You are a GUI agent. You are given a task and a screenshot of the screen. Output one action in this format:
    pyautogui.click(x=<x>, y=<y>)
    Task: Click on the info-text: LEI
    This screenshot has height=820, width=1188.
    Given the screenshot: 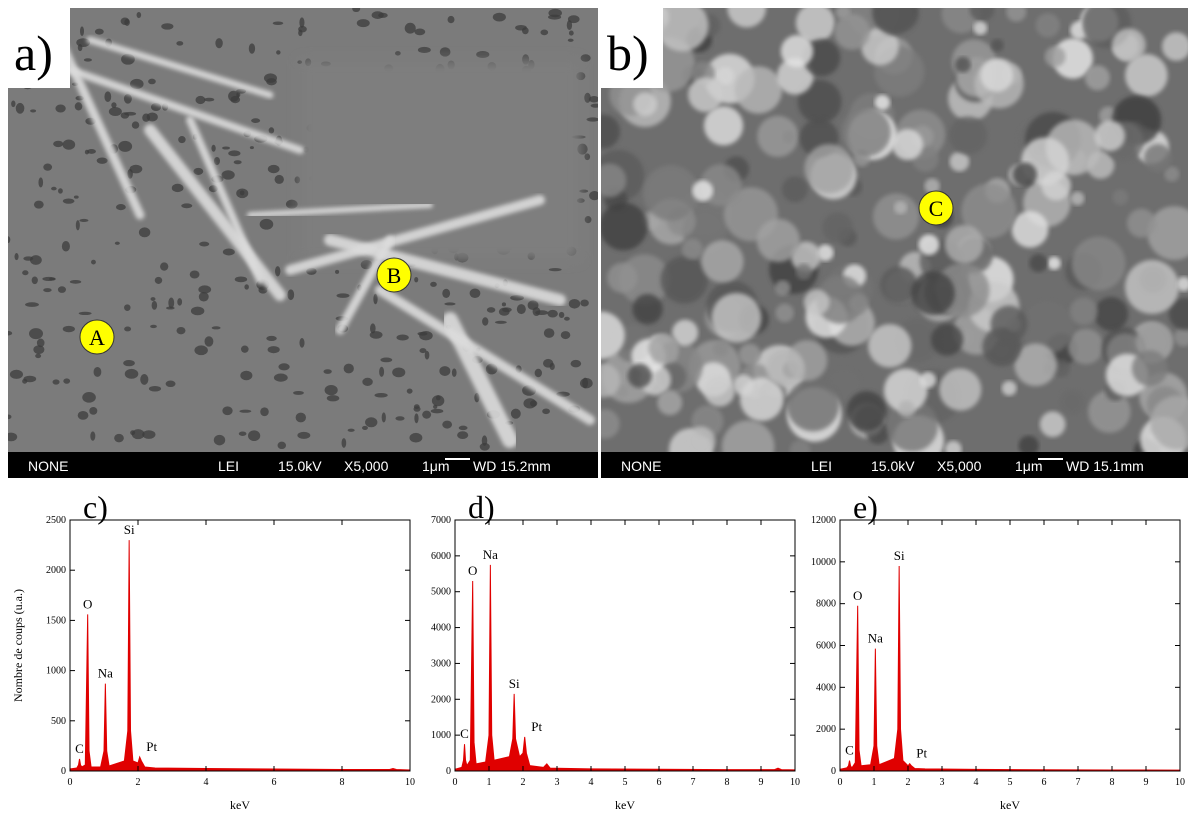 What is the action you would take?
    pyautogui.click(x=228, y=466)
    